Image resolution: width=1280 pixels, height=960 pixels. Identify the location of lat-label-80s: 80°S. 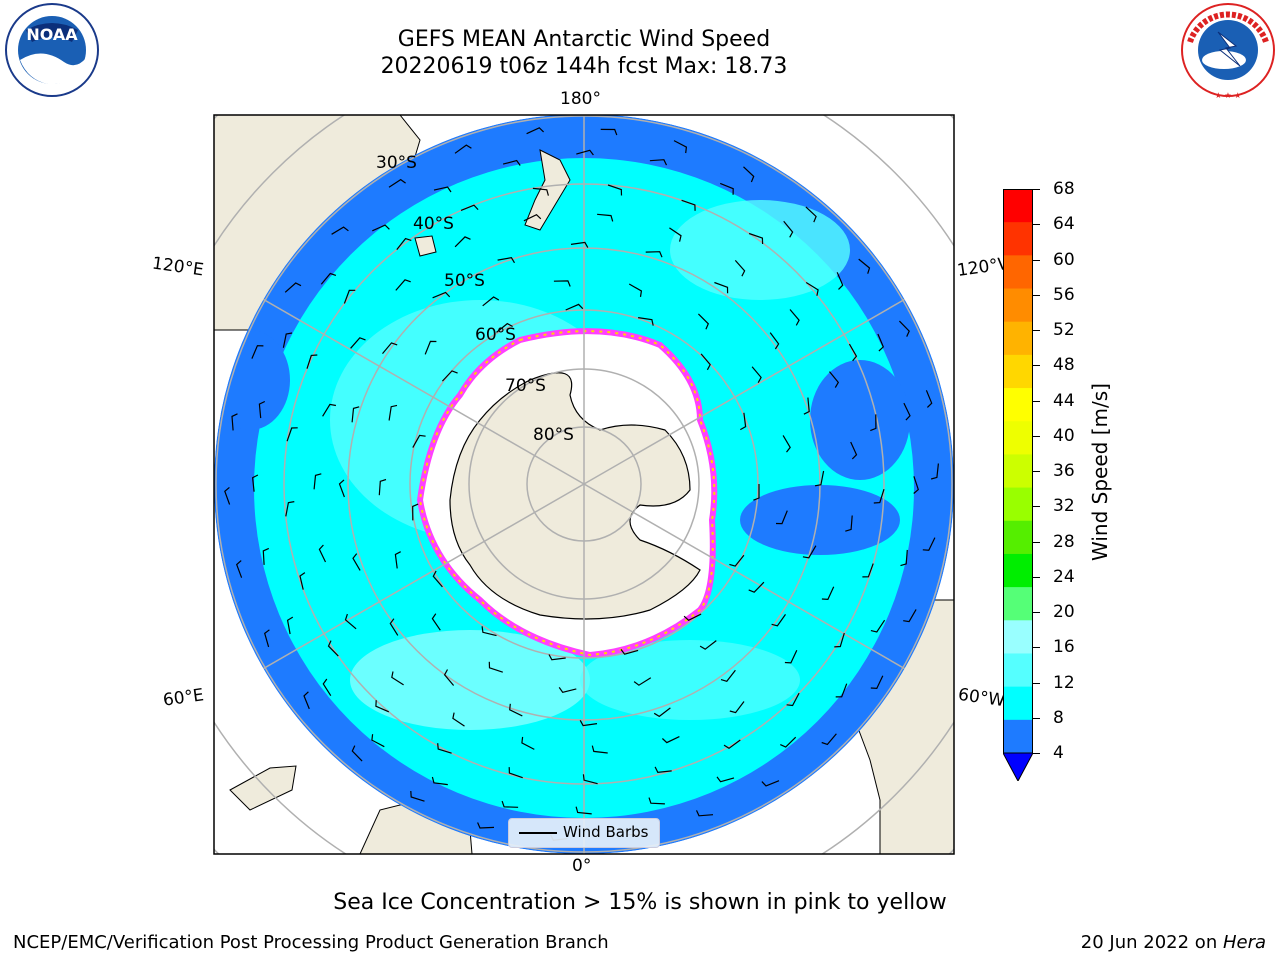
(553, 435).